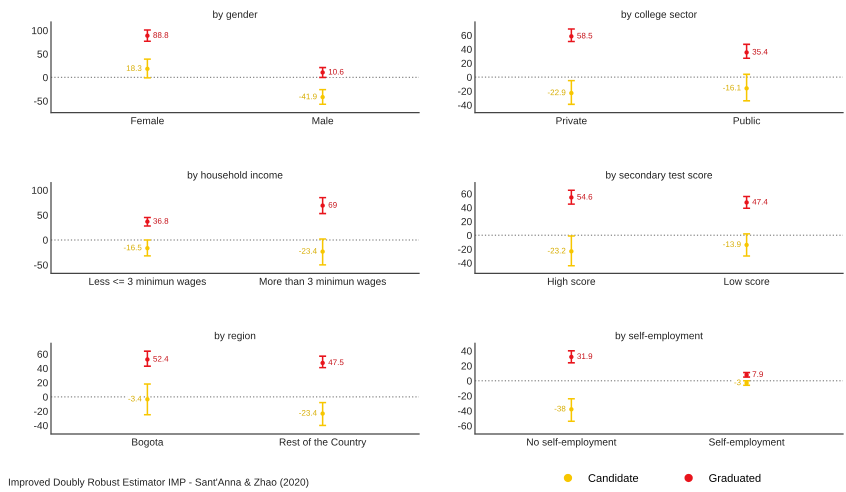 The width and height of the screenshot is (846, 492). I want to click on x-tick-label: Male, so click(323, 120).